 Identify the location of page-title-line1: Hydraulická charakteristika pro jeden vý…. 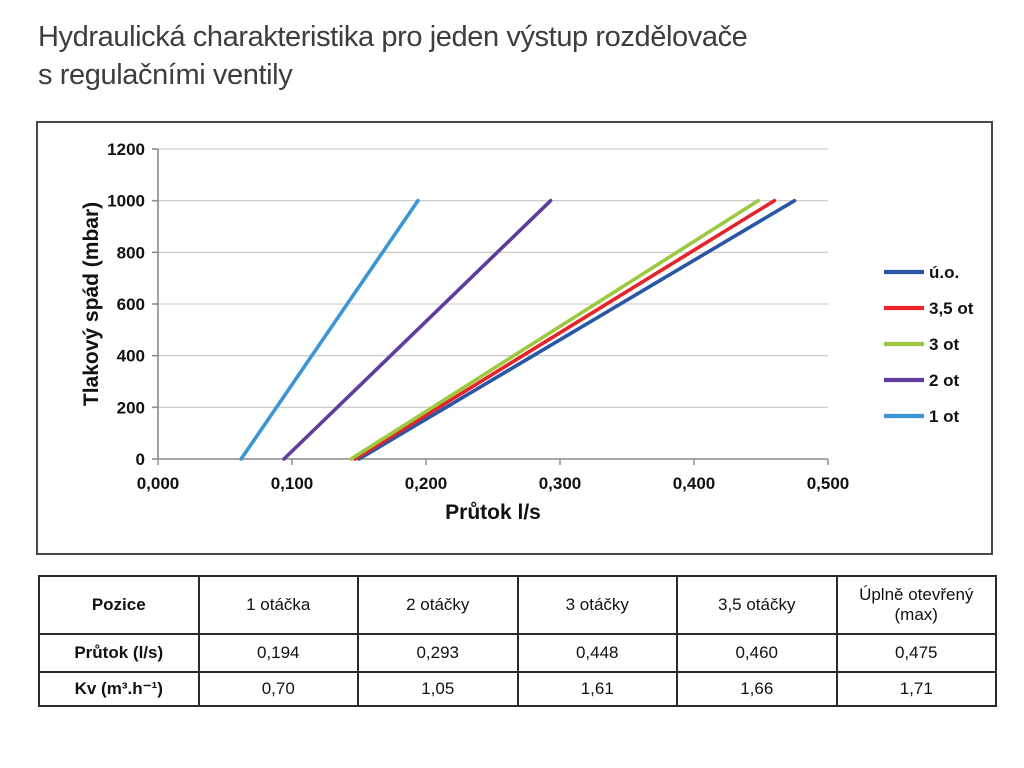
(393, 37).